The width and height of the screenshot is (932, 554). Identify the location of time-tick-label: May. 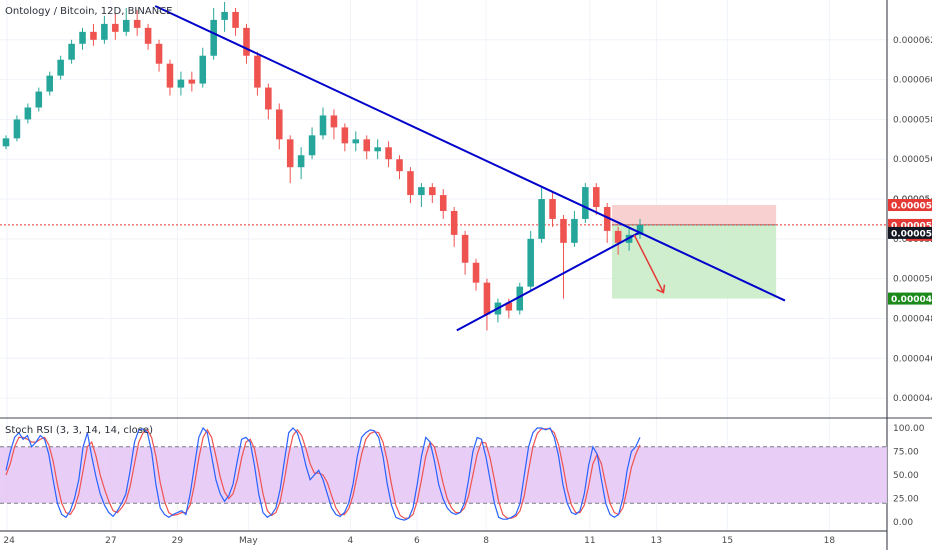
(248, 541).